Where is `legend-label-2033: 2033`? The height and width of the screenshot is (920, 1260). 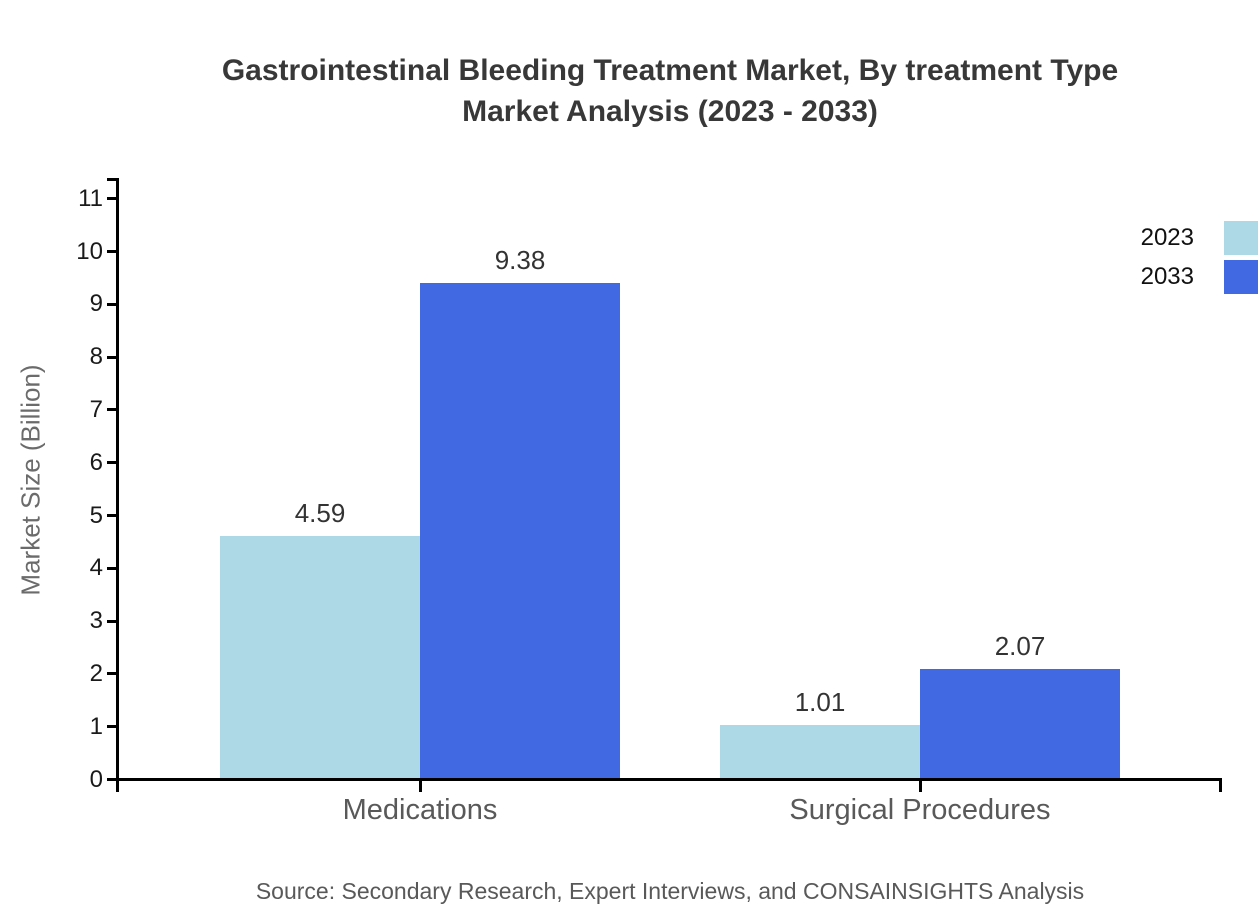
legend-label-2033: 2033 is located at coordinates (1167, 276).